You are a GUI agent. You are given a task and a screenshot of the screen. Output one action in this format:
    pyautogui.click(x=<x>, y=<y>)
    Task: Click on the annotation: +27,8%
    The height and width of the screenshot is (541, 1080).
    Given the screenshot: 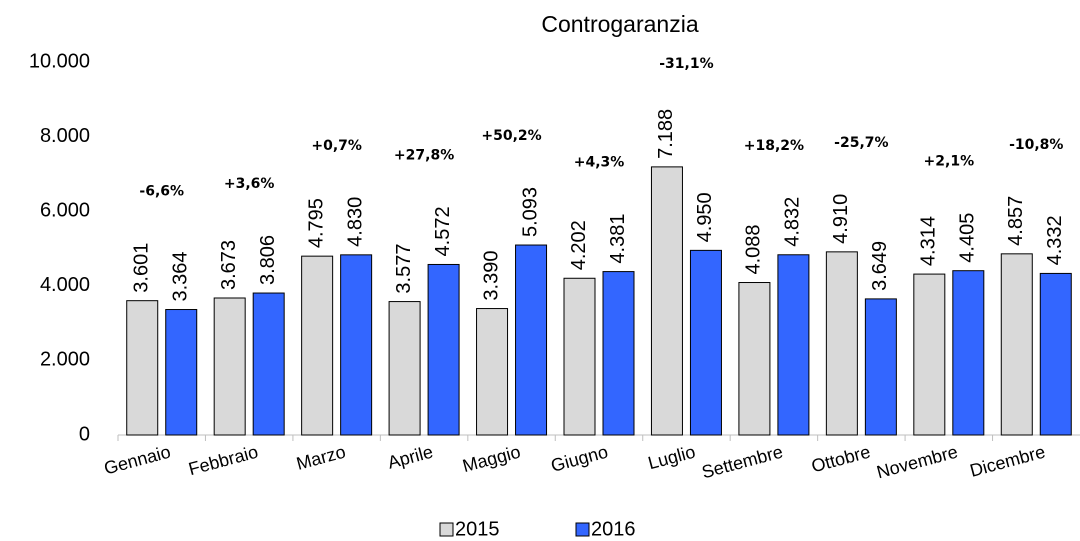 What is the action you would take?
    pyautogui.click(x=424, y=155)
    